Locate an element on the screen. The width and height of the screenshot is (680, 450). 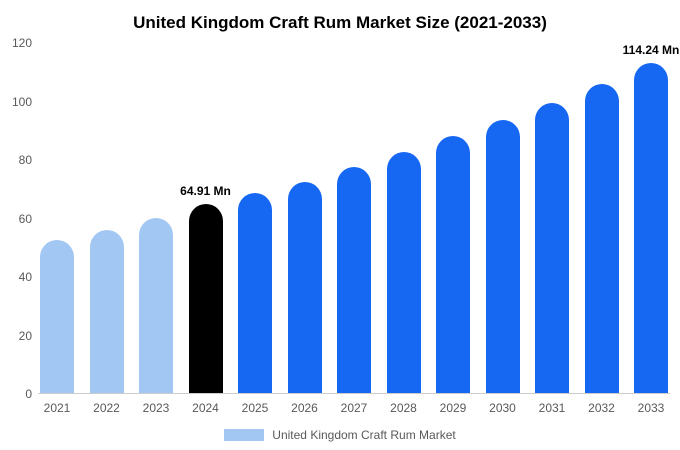
bar-column-2030: 2030 is located at coordinates (502, 229).